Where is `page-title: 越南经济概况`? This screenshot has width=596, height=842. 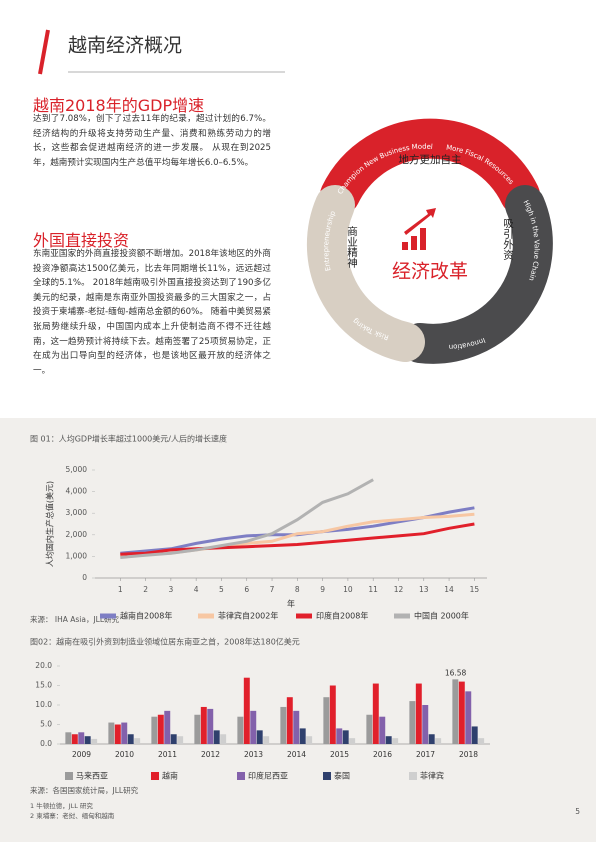
page-title: 越南经济概况 is located at coordinates (125, 46).